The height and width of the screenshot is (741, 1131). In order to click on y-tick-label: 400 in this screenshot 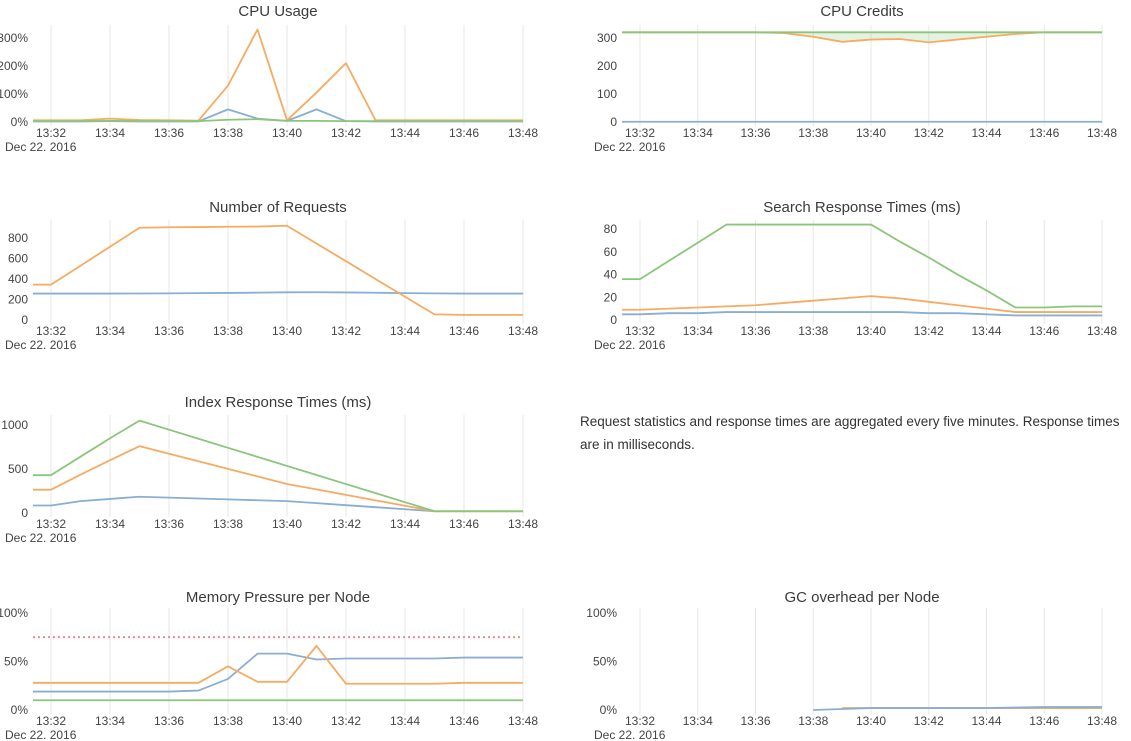, I will do `click(18, 279)`.